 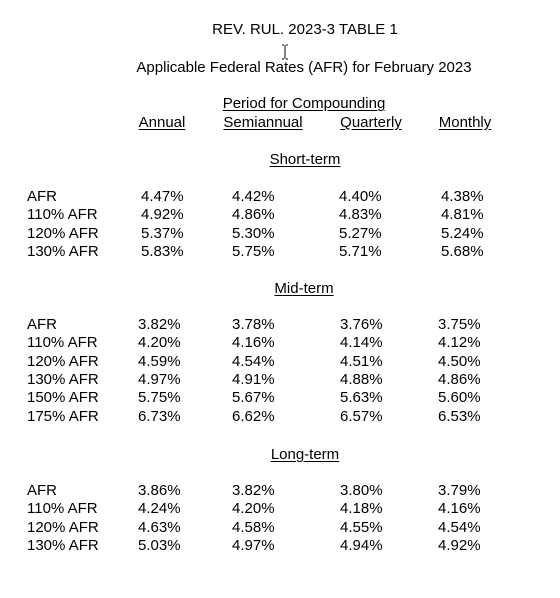 What do you see at coordinates (304, 103) in the screenshot?
I see `compounding-header: Period for Compounding` at bounding box center [304, 103].